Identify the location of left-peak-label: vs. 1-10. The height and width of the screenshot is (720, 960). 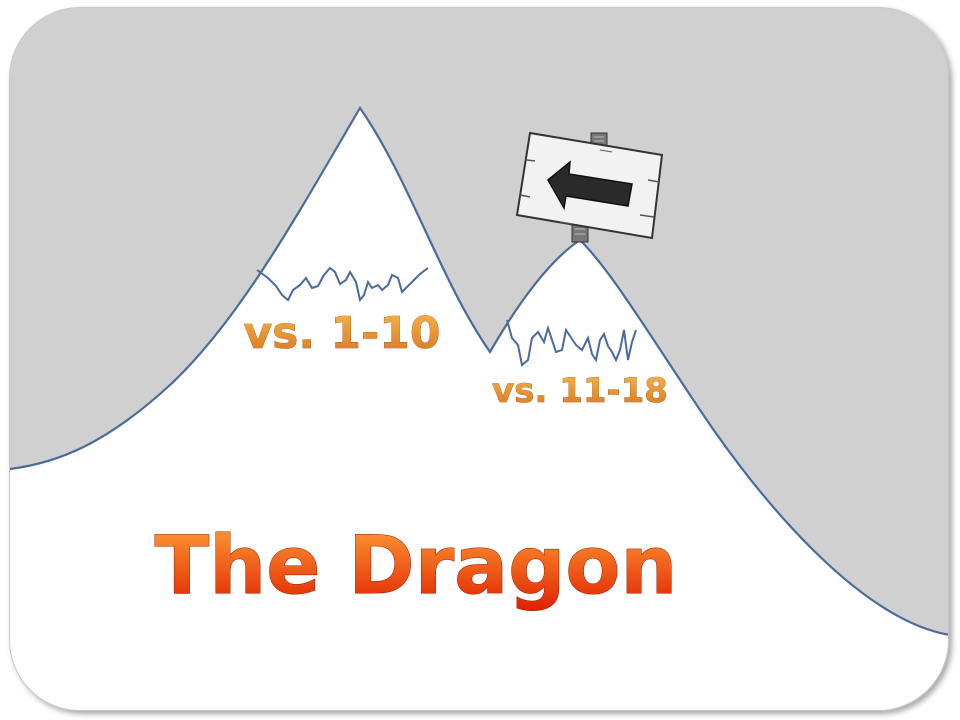
(341, 333).